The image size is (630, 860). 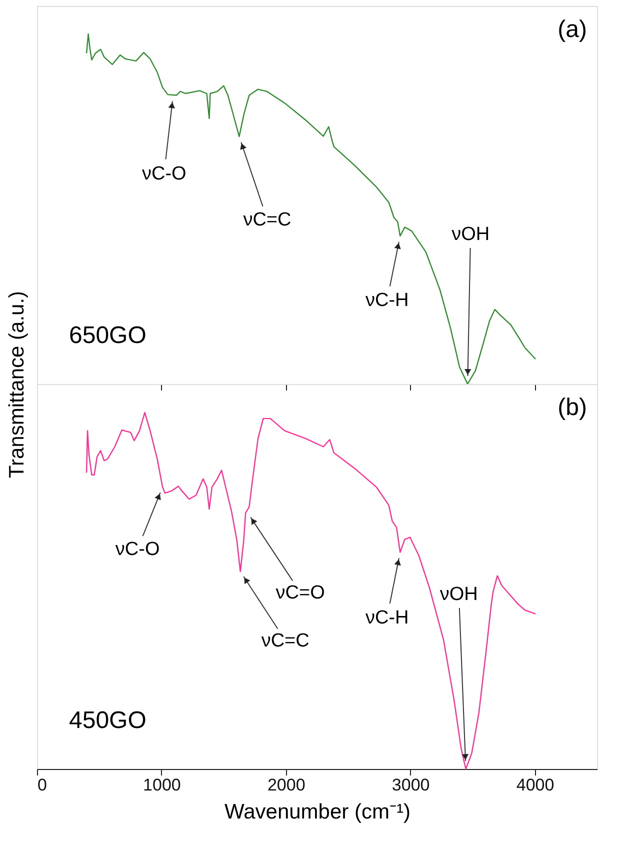 I want to click on x-tick-label: 4000, so click(x=535, y=785).